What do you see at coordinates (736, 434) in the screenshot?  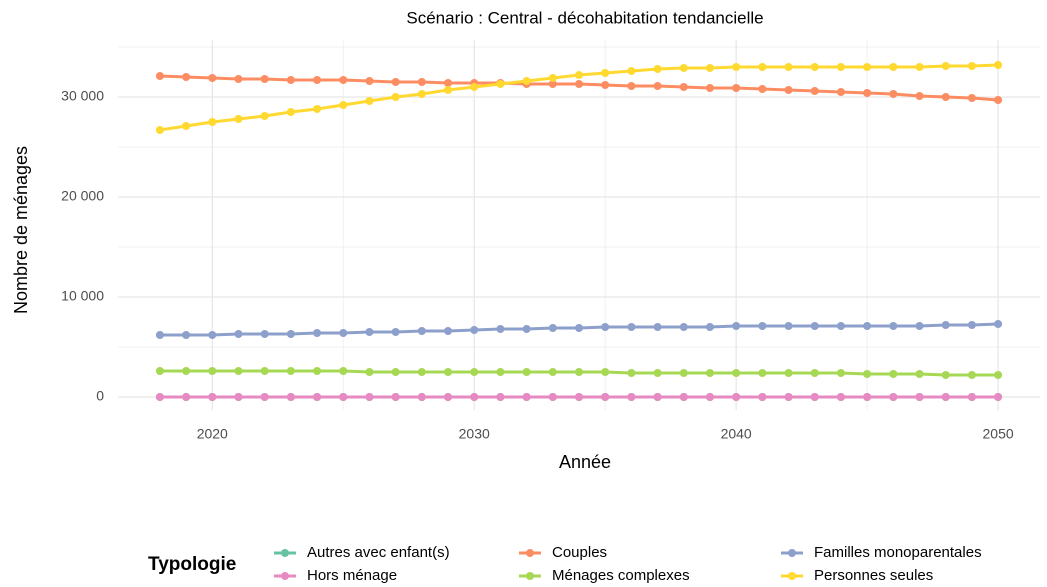 I see `x-tick-label: 2040` at bounding box center [736, 434].